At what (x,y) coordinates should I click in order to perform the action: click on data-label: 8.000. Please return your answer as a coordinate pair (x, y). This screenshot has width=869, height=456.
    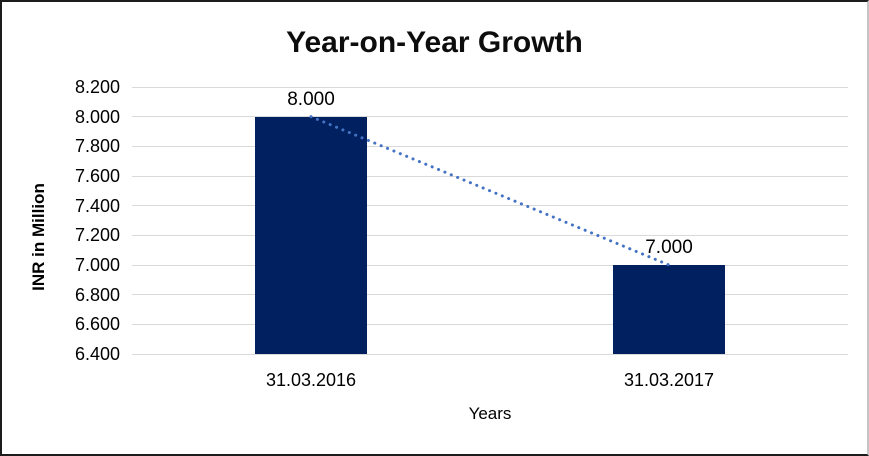
    Looking at the image, I should click on (311, 99).